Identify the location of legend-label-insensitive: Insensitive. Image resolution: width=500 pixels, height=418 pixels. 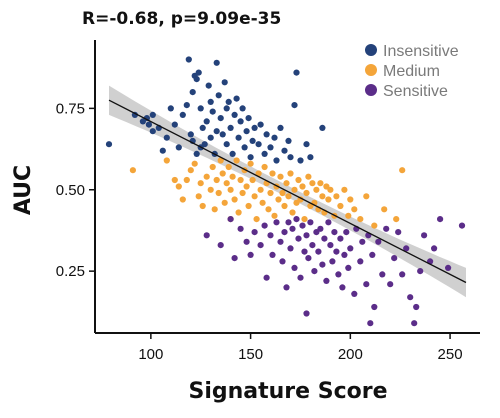
(421, 51).